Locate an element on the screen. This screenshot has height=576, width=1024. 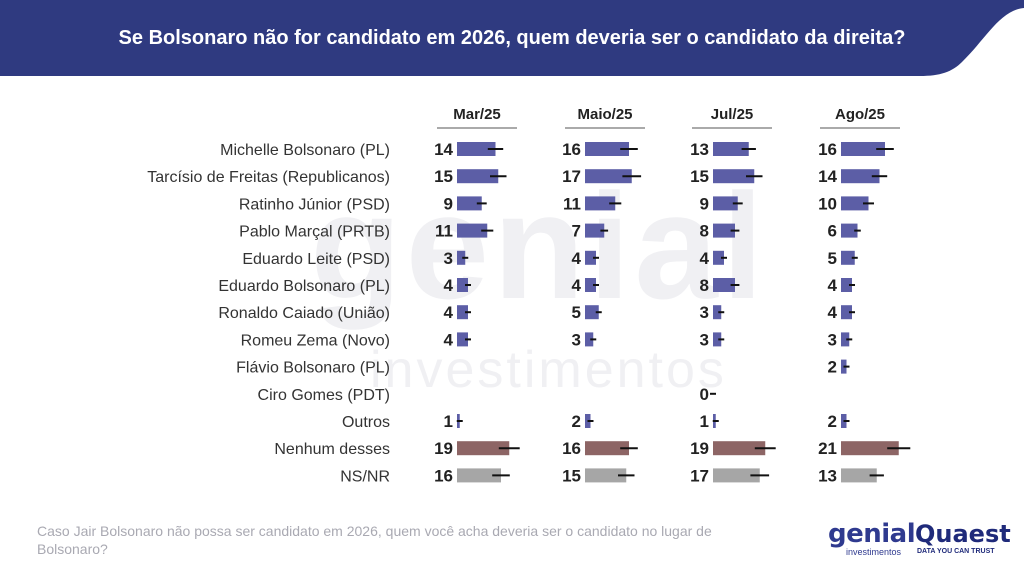
genial-logo-subtext: investimentos is located at coordinates (874, 552).